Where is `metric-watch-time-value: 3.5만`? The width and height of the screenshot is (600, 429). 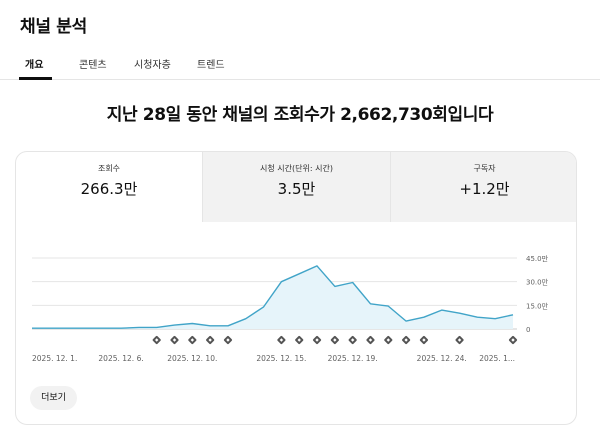
metric-watch-time-value: 3.5만 is located at coordinates (296, 189).